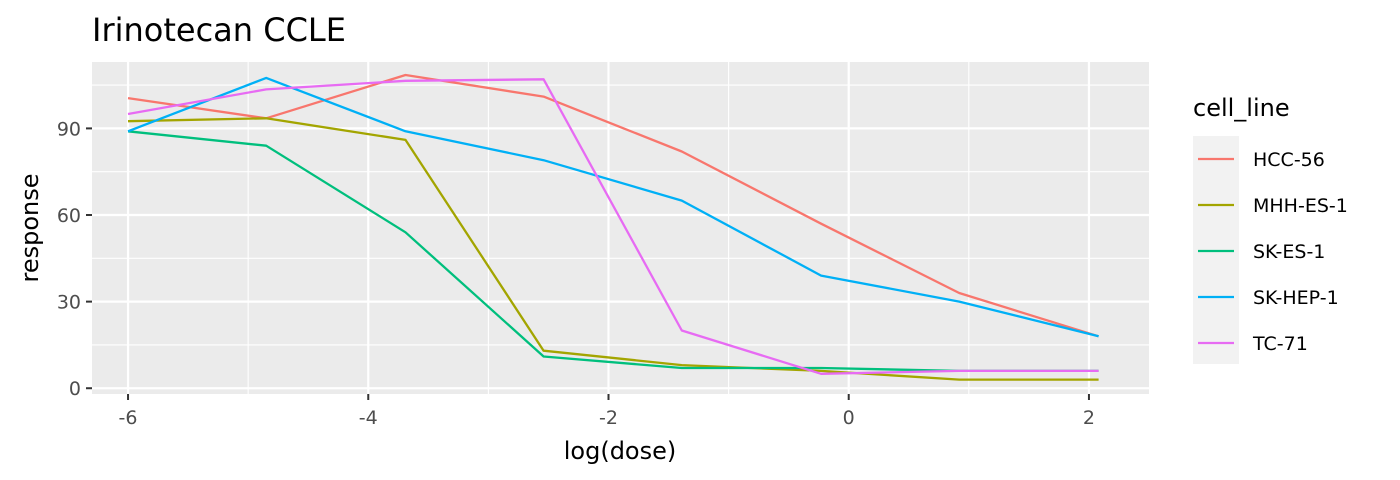 The width and height of the screenshot is (1400, 480). I want to click on x-tick-label: 2, so click(1089, 418).